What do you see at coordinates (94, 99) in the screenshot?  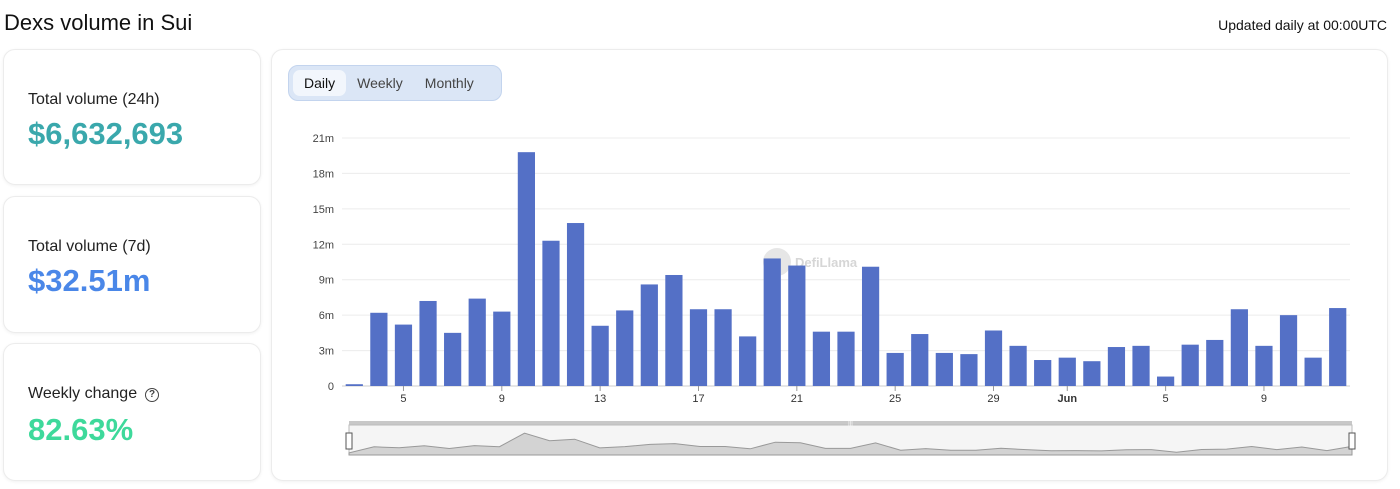 I see `stat-label-24h: Total volume (24h)` at bounding box center [94, 99].